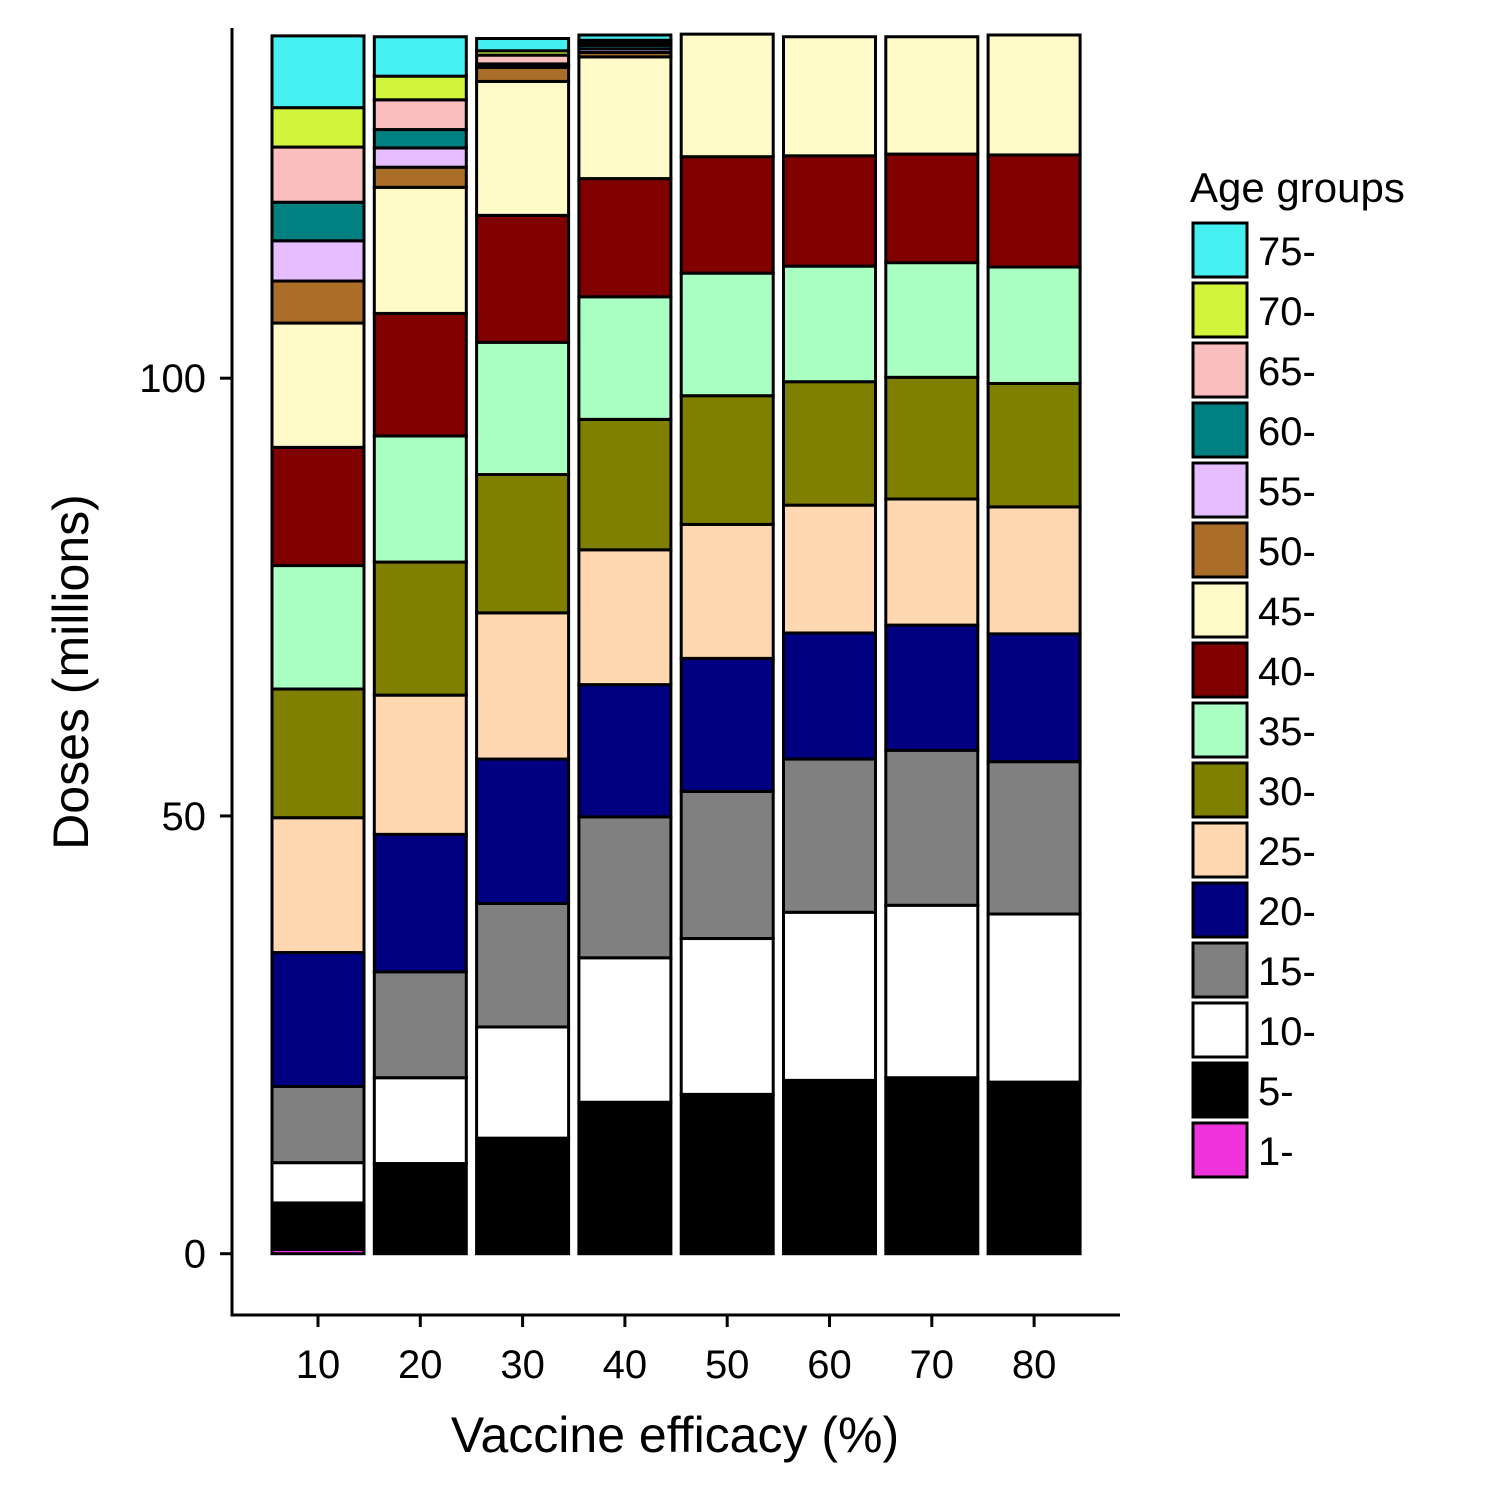 The image size is (1500, 1500). Describe the element at coordinates (71, 672) in the screenshot. I see `y-axis-title: Doses (millions)` at that location.